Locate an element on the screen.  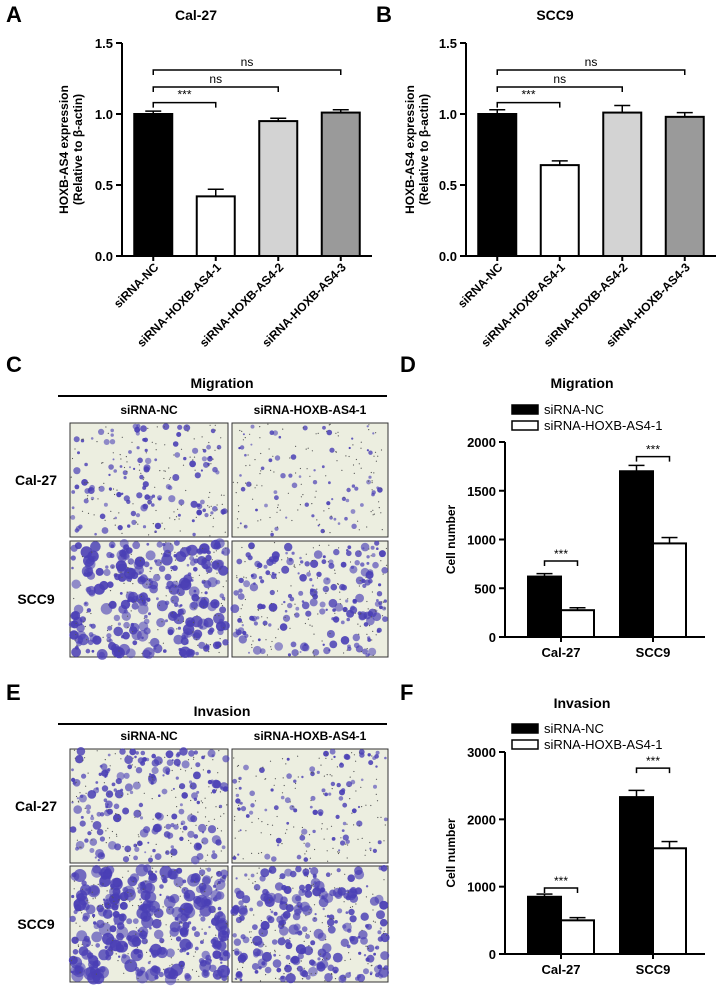
panel-letter-d: D is located at coordinates (408, 364).